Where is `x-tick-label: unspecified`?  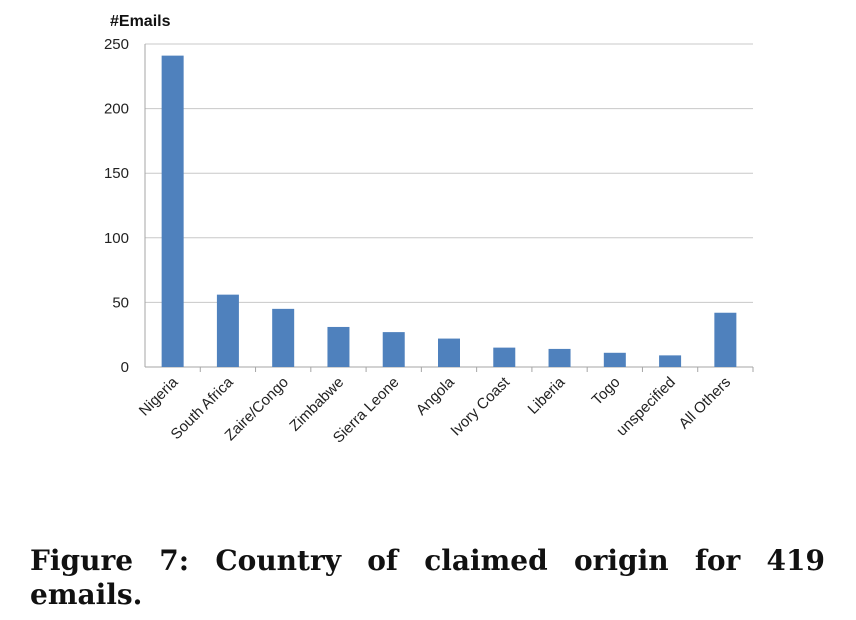 x-tick-label: unspecified is located at coordinates (646, 407).